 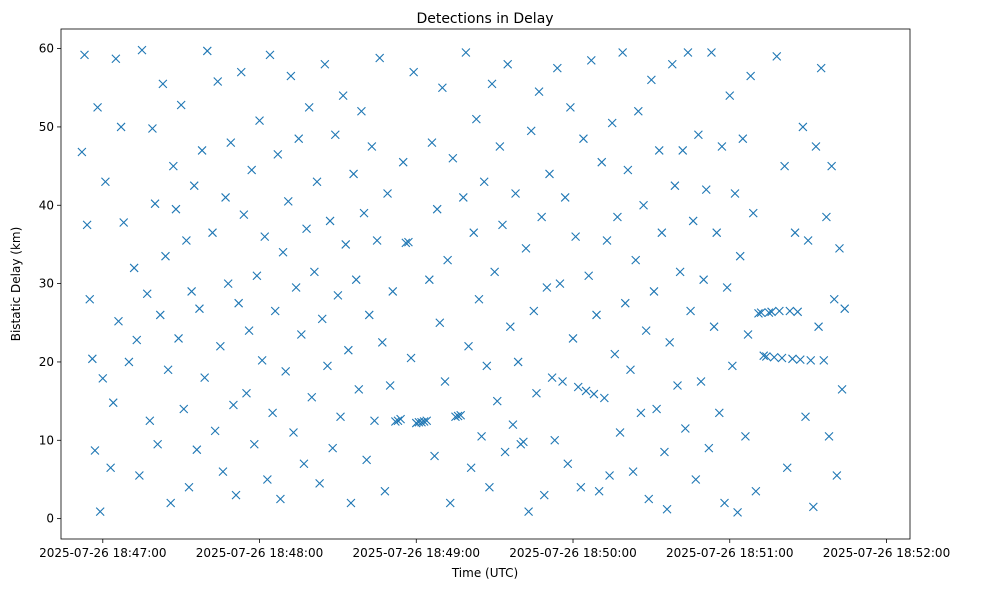 What do you see at coordinates (46, 127) in the screenshot?
I see `y-tick-label: 50` at bounding box center [46, 127].